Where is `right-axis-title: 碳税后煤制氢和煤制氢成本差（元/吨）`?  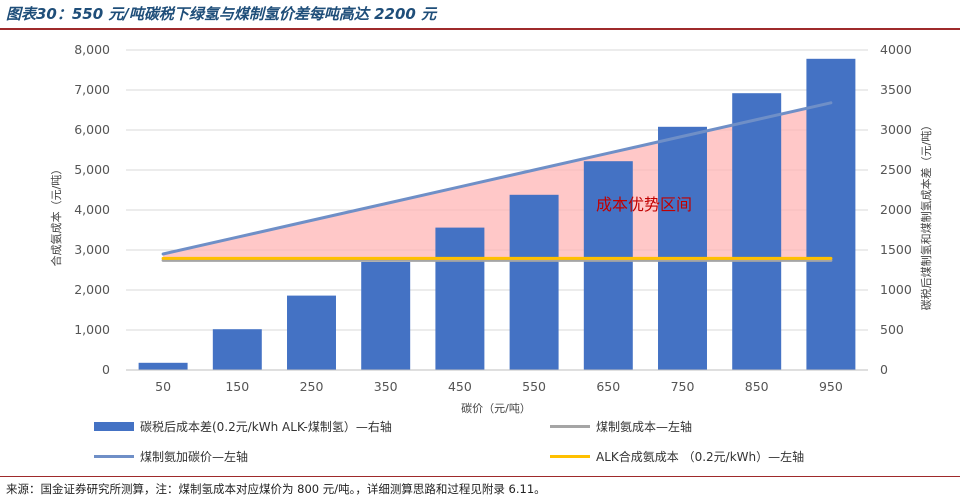 right-axis-title: 碳税后煤制氢和煤制氢成本差（元/吨） is located at coordinates (926, 215).